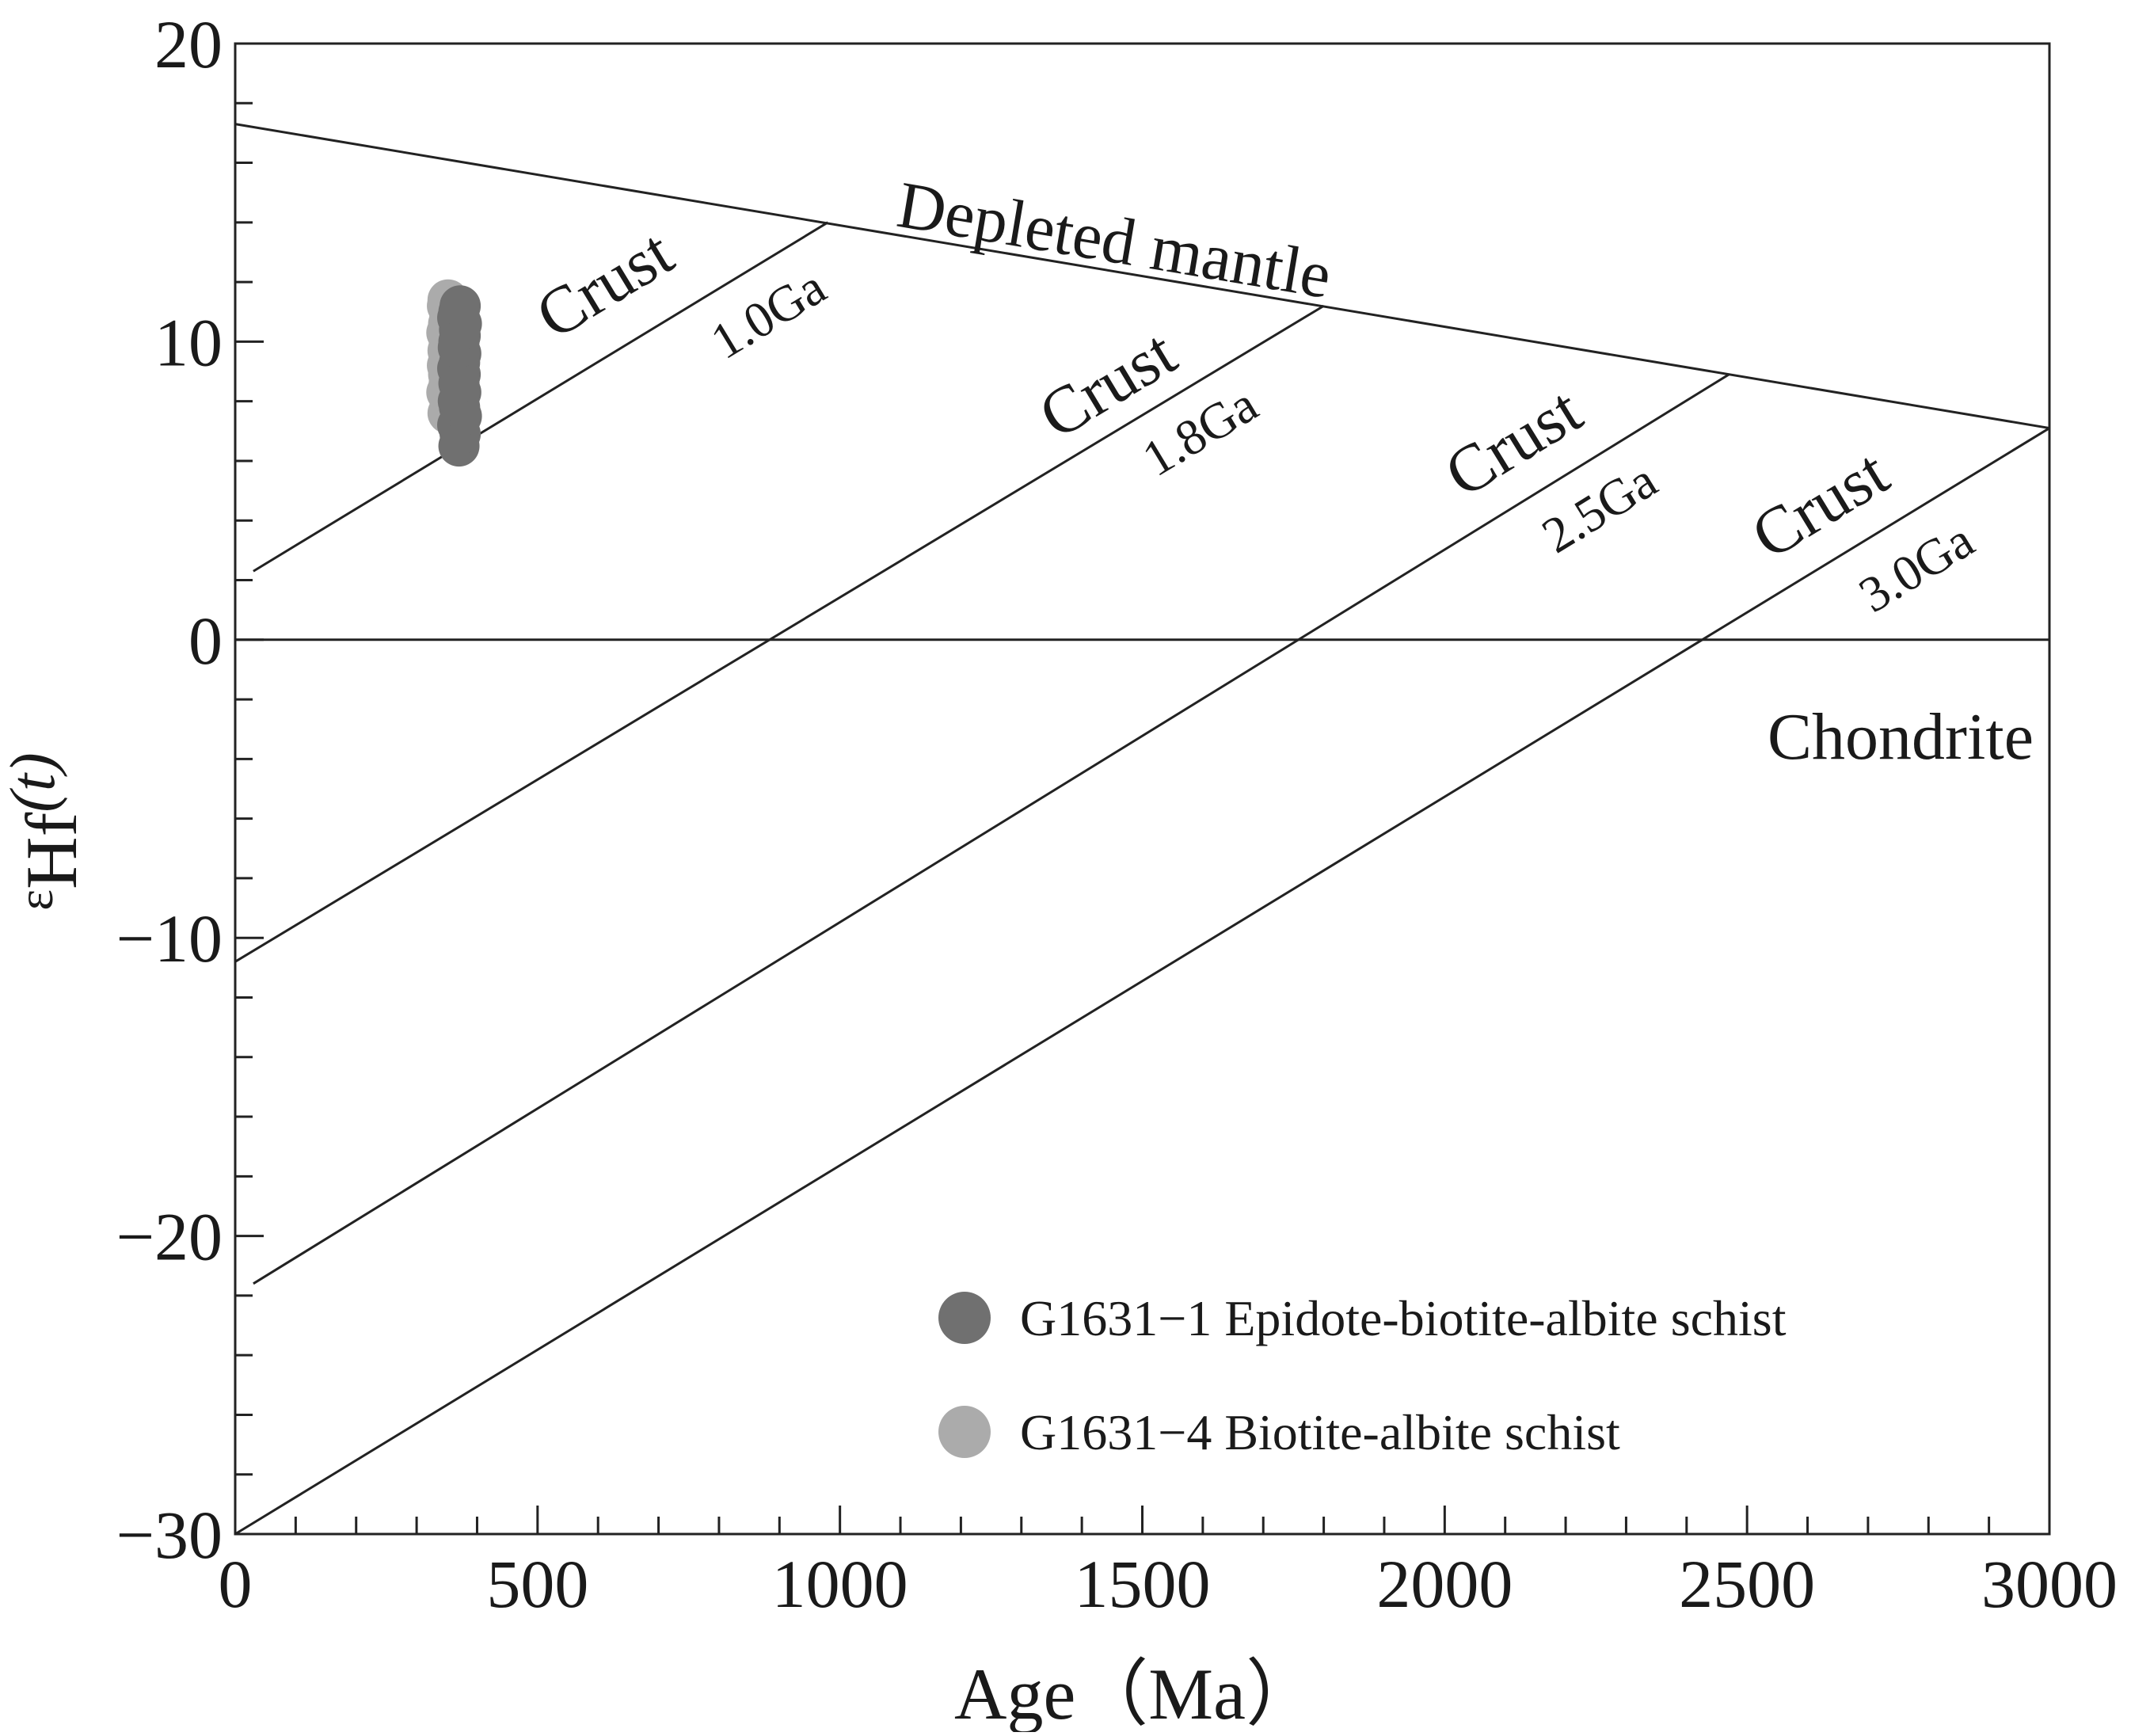  I want to click on crust-3-0-age-label: 3.0Ga, so click(1916, 567).